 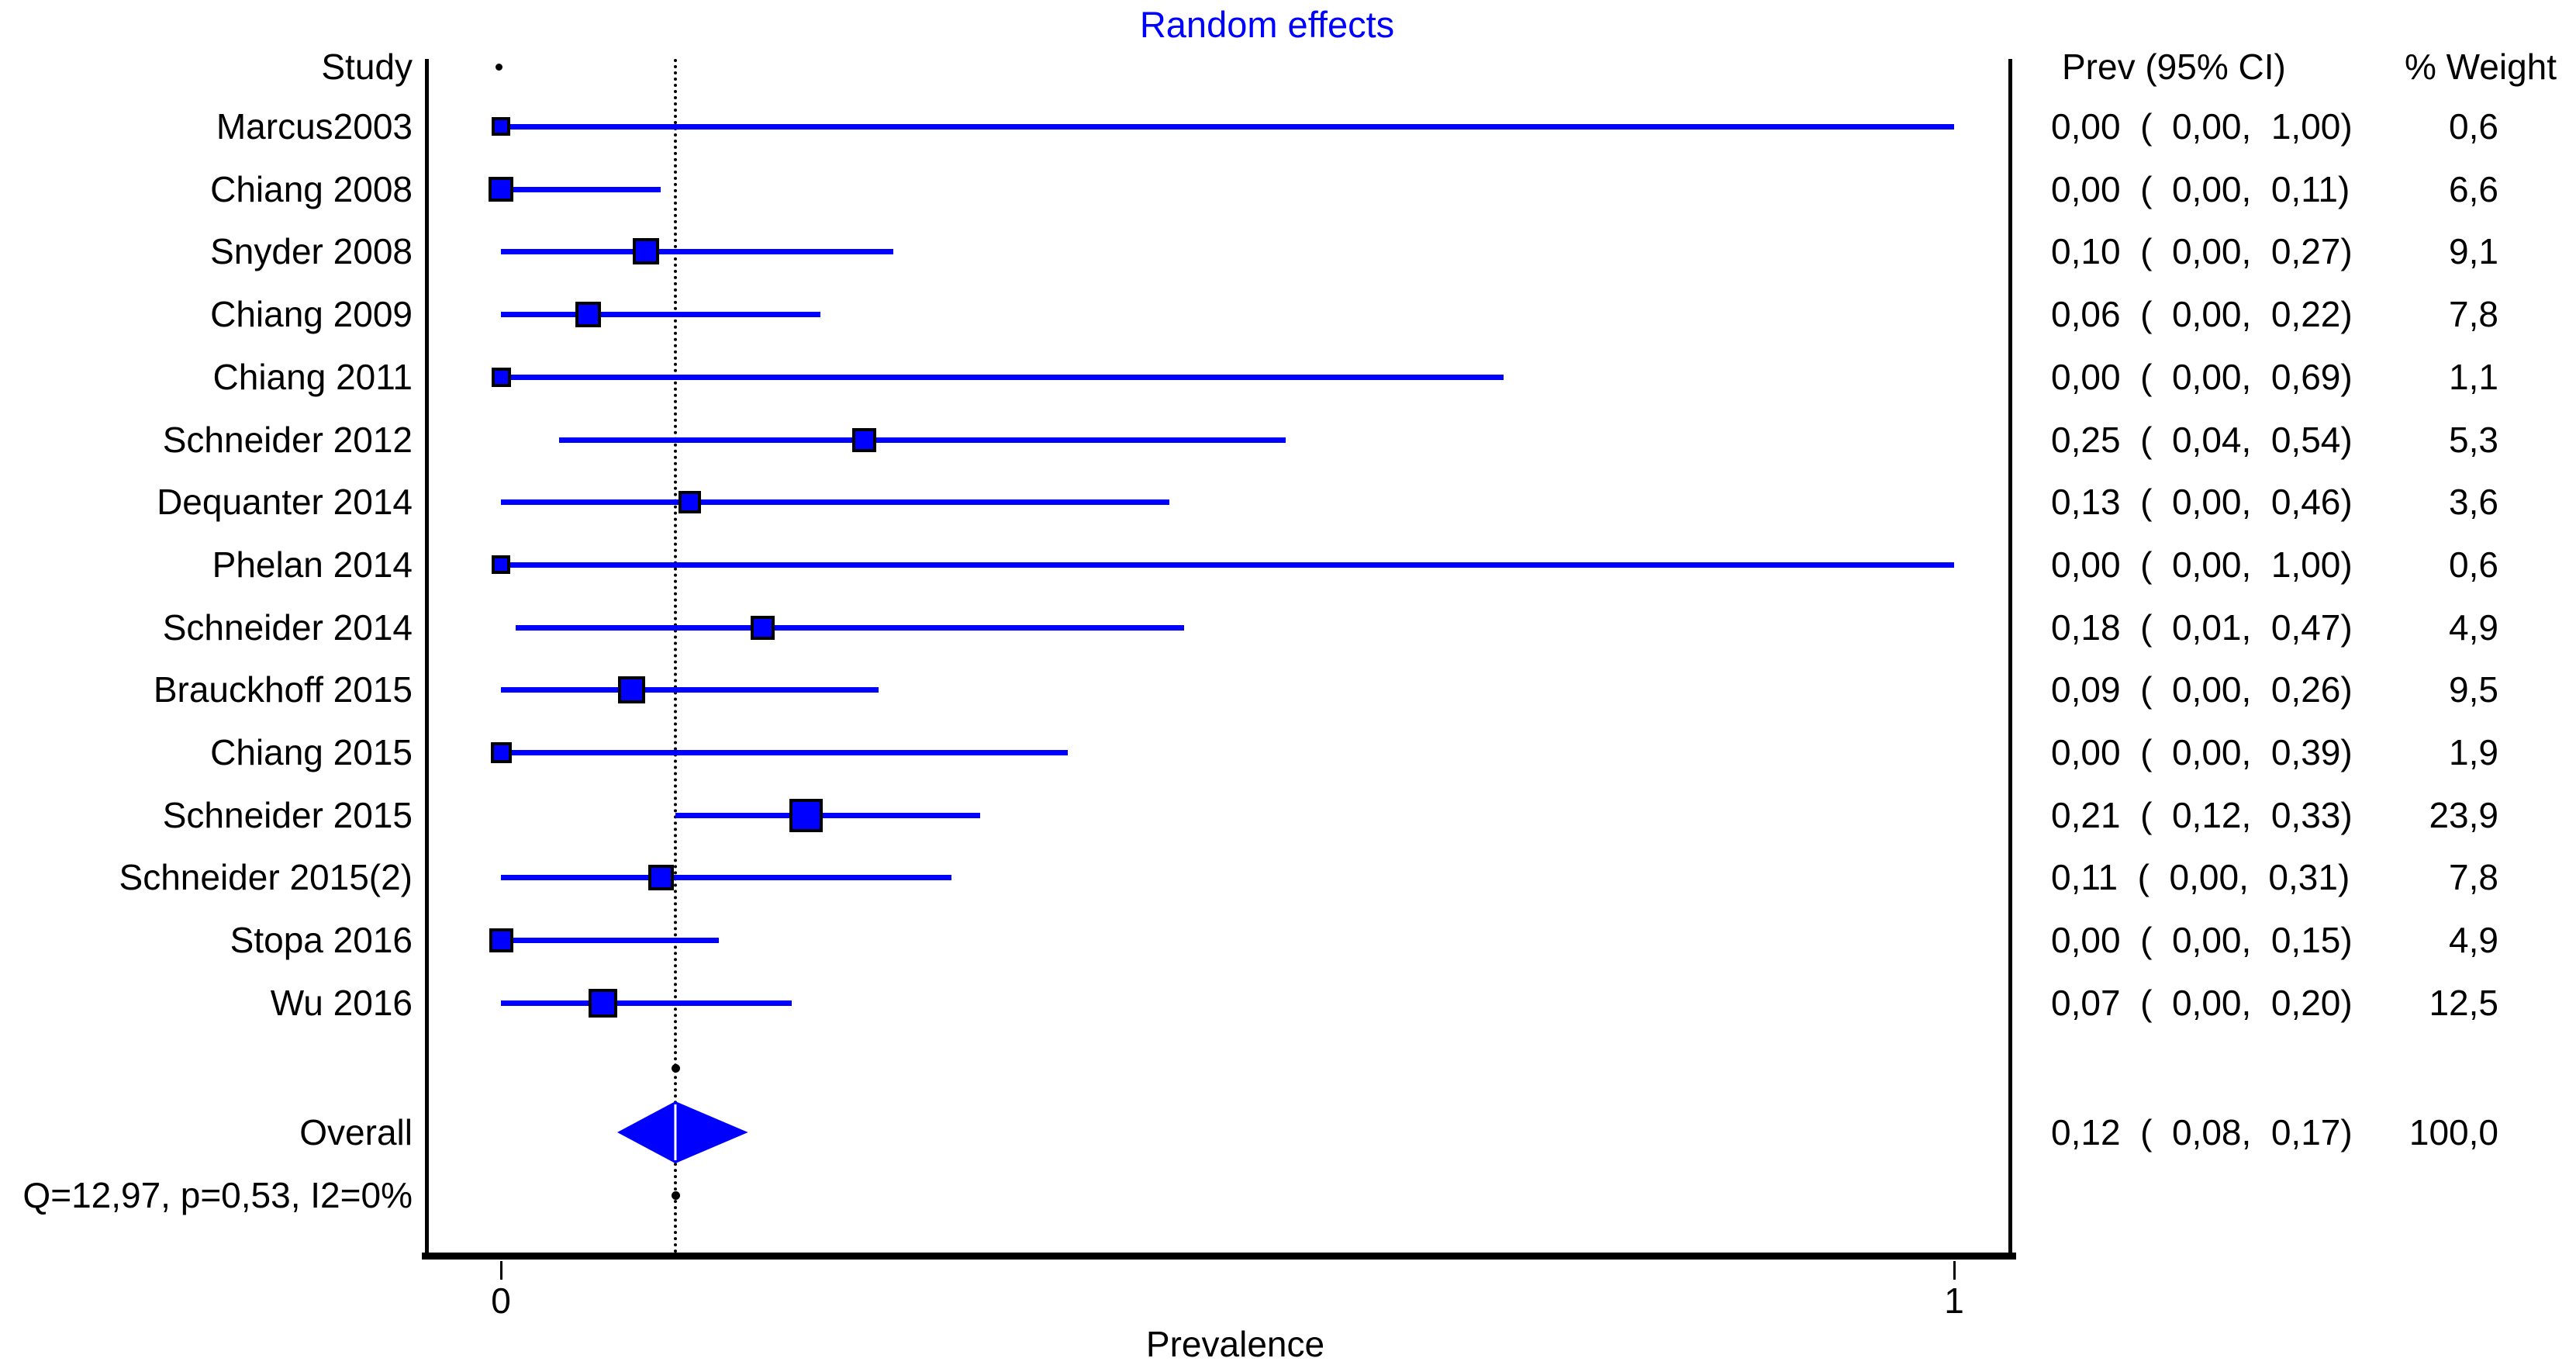 What do you see at coordinates (287, 627) in the screenshot?
I see `study-label: Schneider 2014` at bounding box center [287, 627].